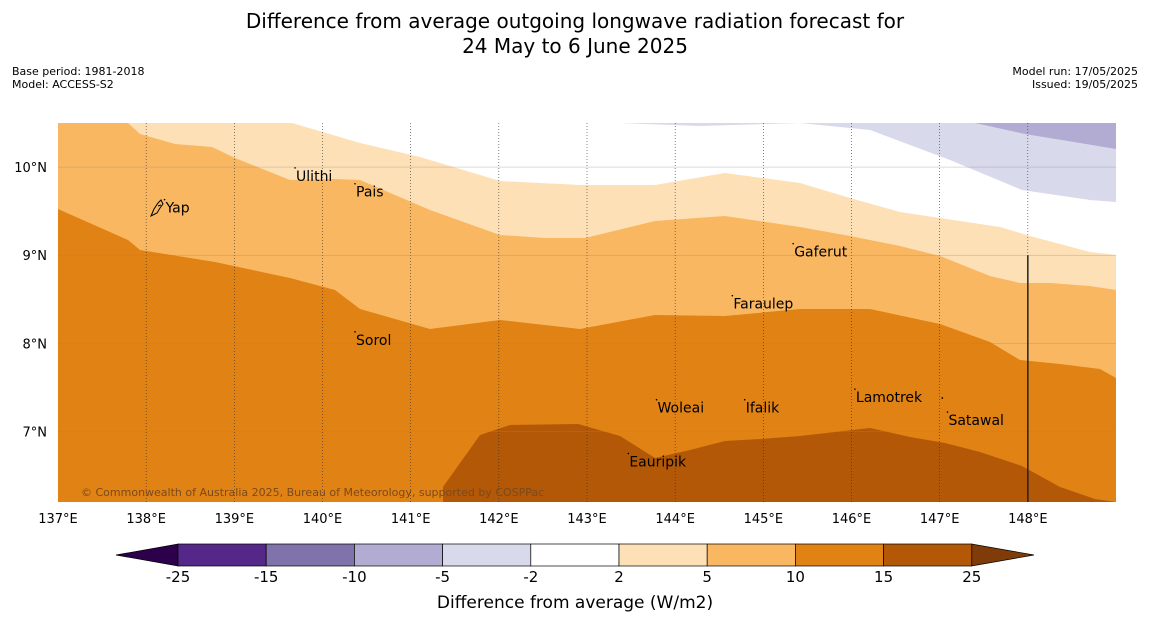 Image resolution: width=1150 pixels, height=644 pixels. What do you see at coordinates (58, 519) in the screenshot?
I see `longitude-label: 137°E` at bounding box center [58, 519].